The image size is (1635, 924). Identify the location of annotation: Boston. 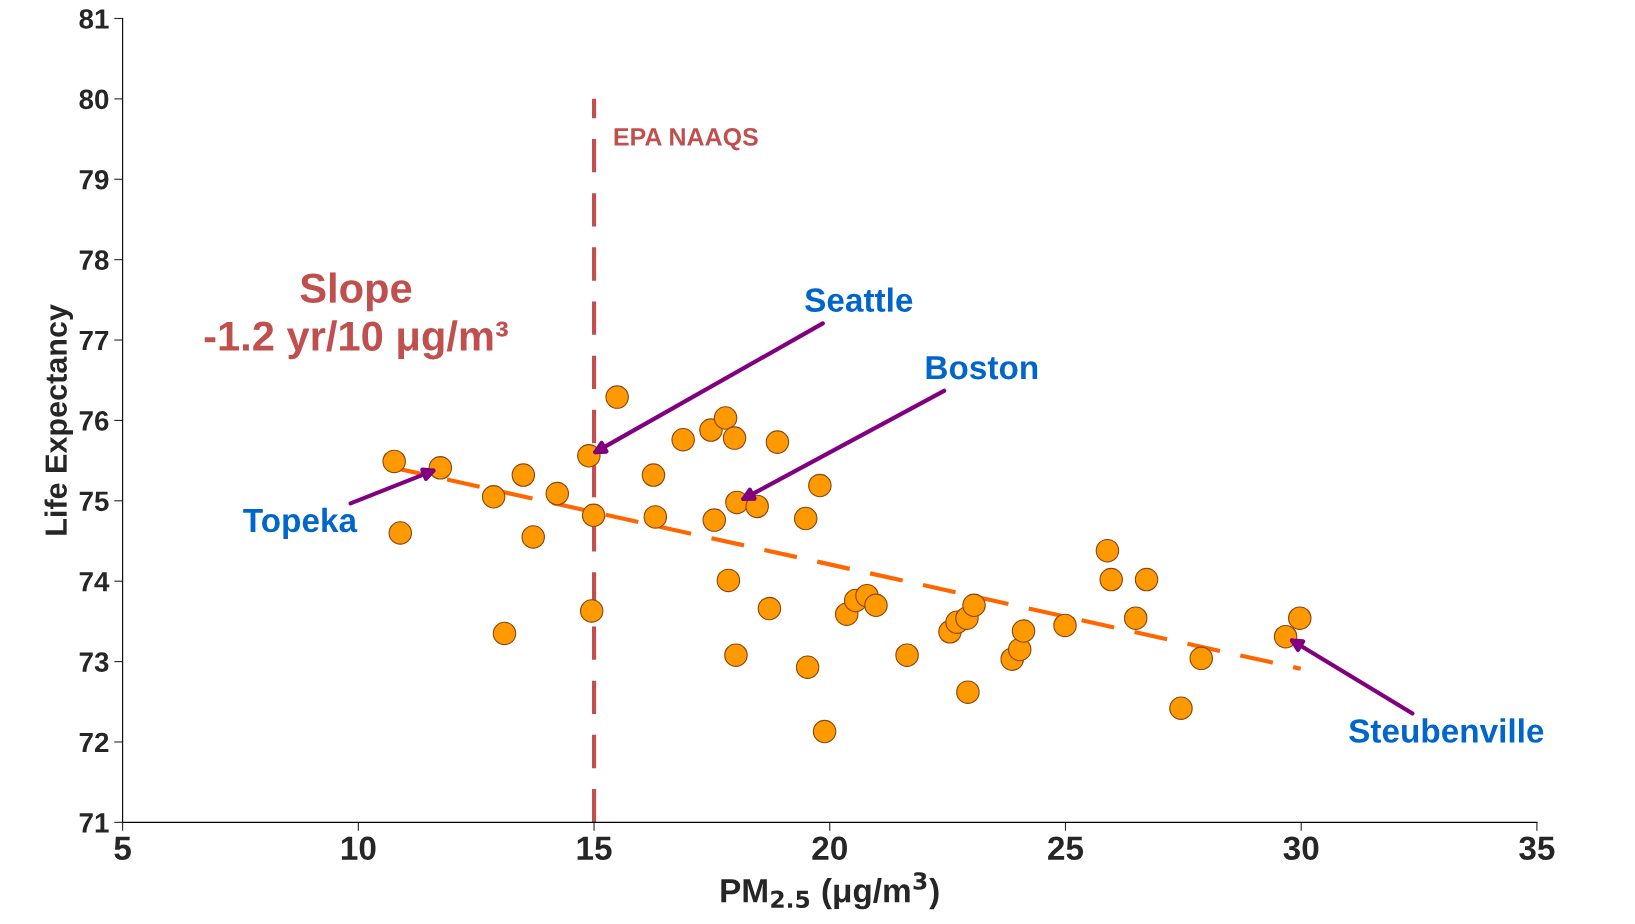
(982, 368).